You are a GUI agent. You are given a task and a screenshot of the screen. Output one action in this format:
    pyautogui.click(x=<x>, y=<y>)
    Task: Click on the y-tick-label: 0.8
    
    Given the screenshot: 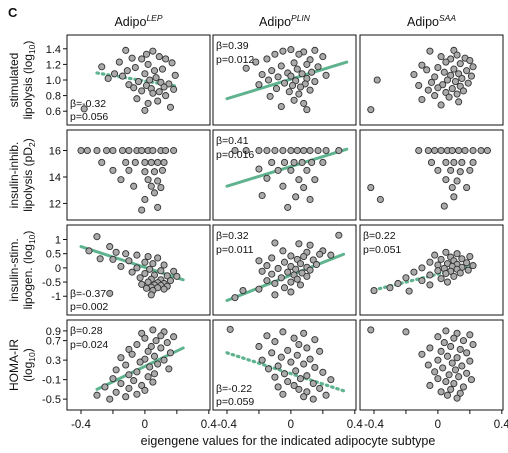 What is the action you would take?
    pyautogui.click(x=53, y=97)
    